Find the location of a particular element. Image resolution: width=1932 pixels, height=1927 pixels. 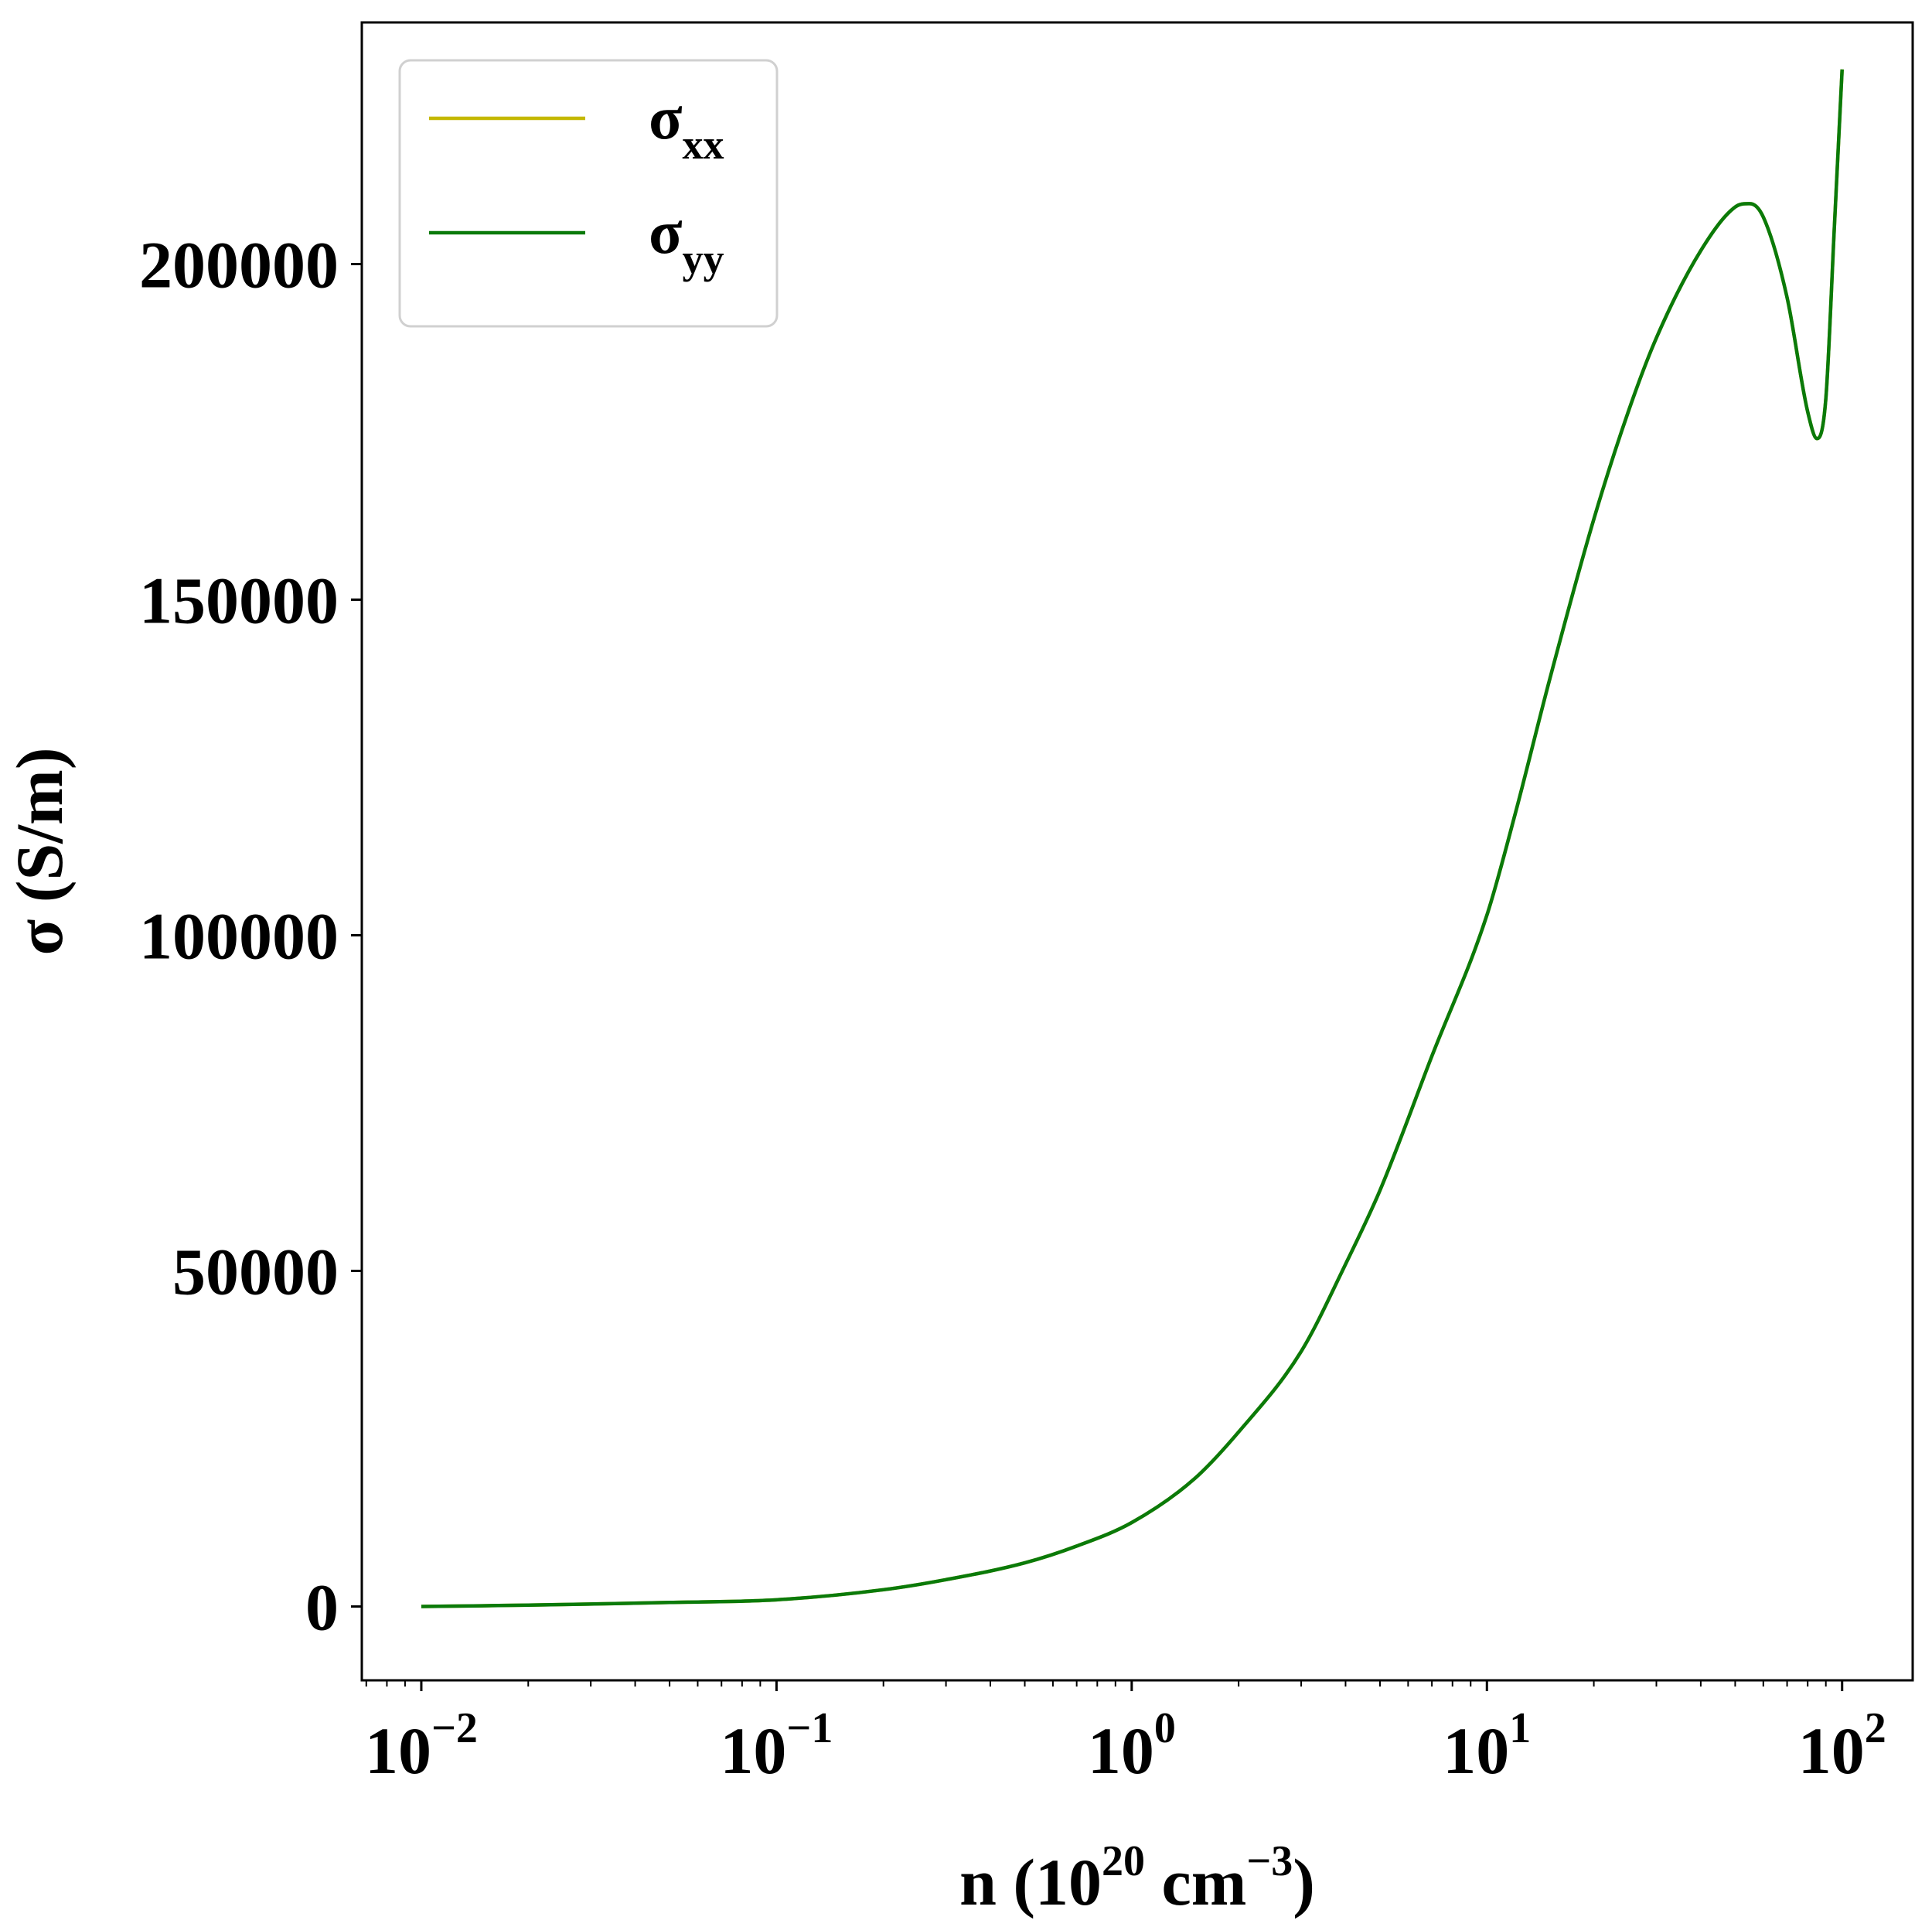

legend-box is located at coordinates (588, 193).